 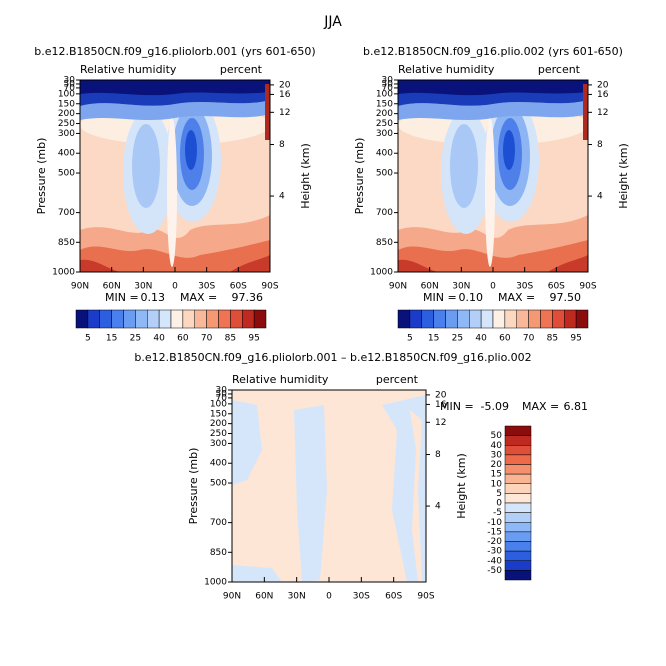 I want to click on field-name: Relative humidity, so click(x=280, y=379).